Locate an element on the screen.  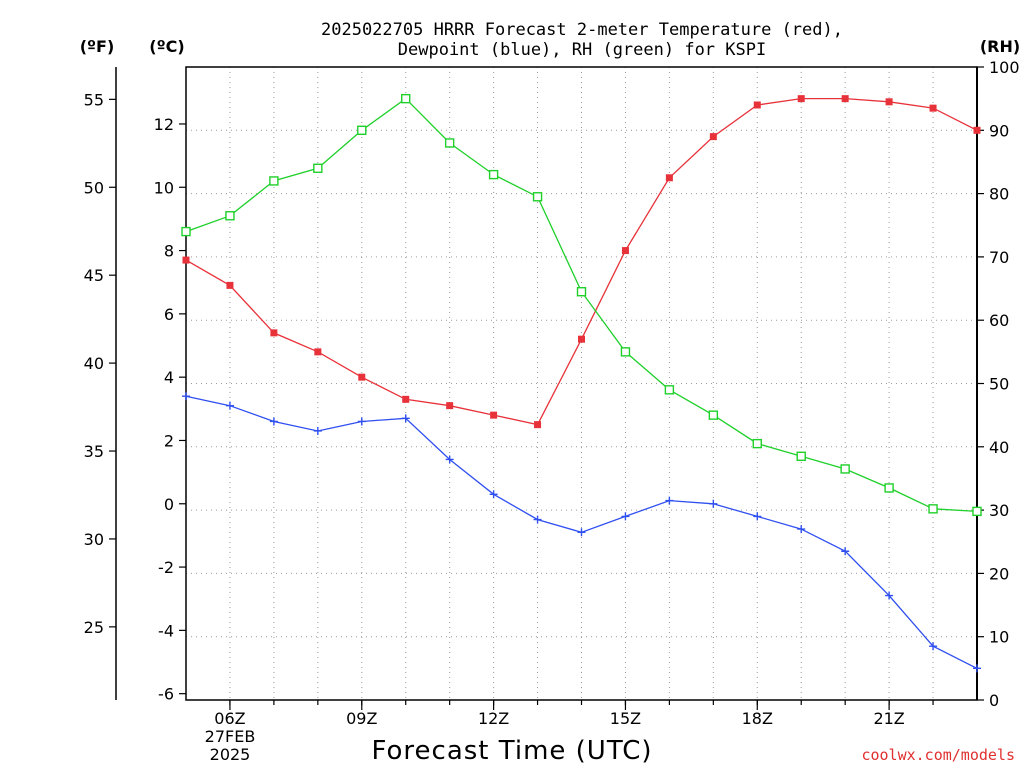
celsius-tick-label: 8 is located at coordinates (169, 251).